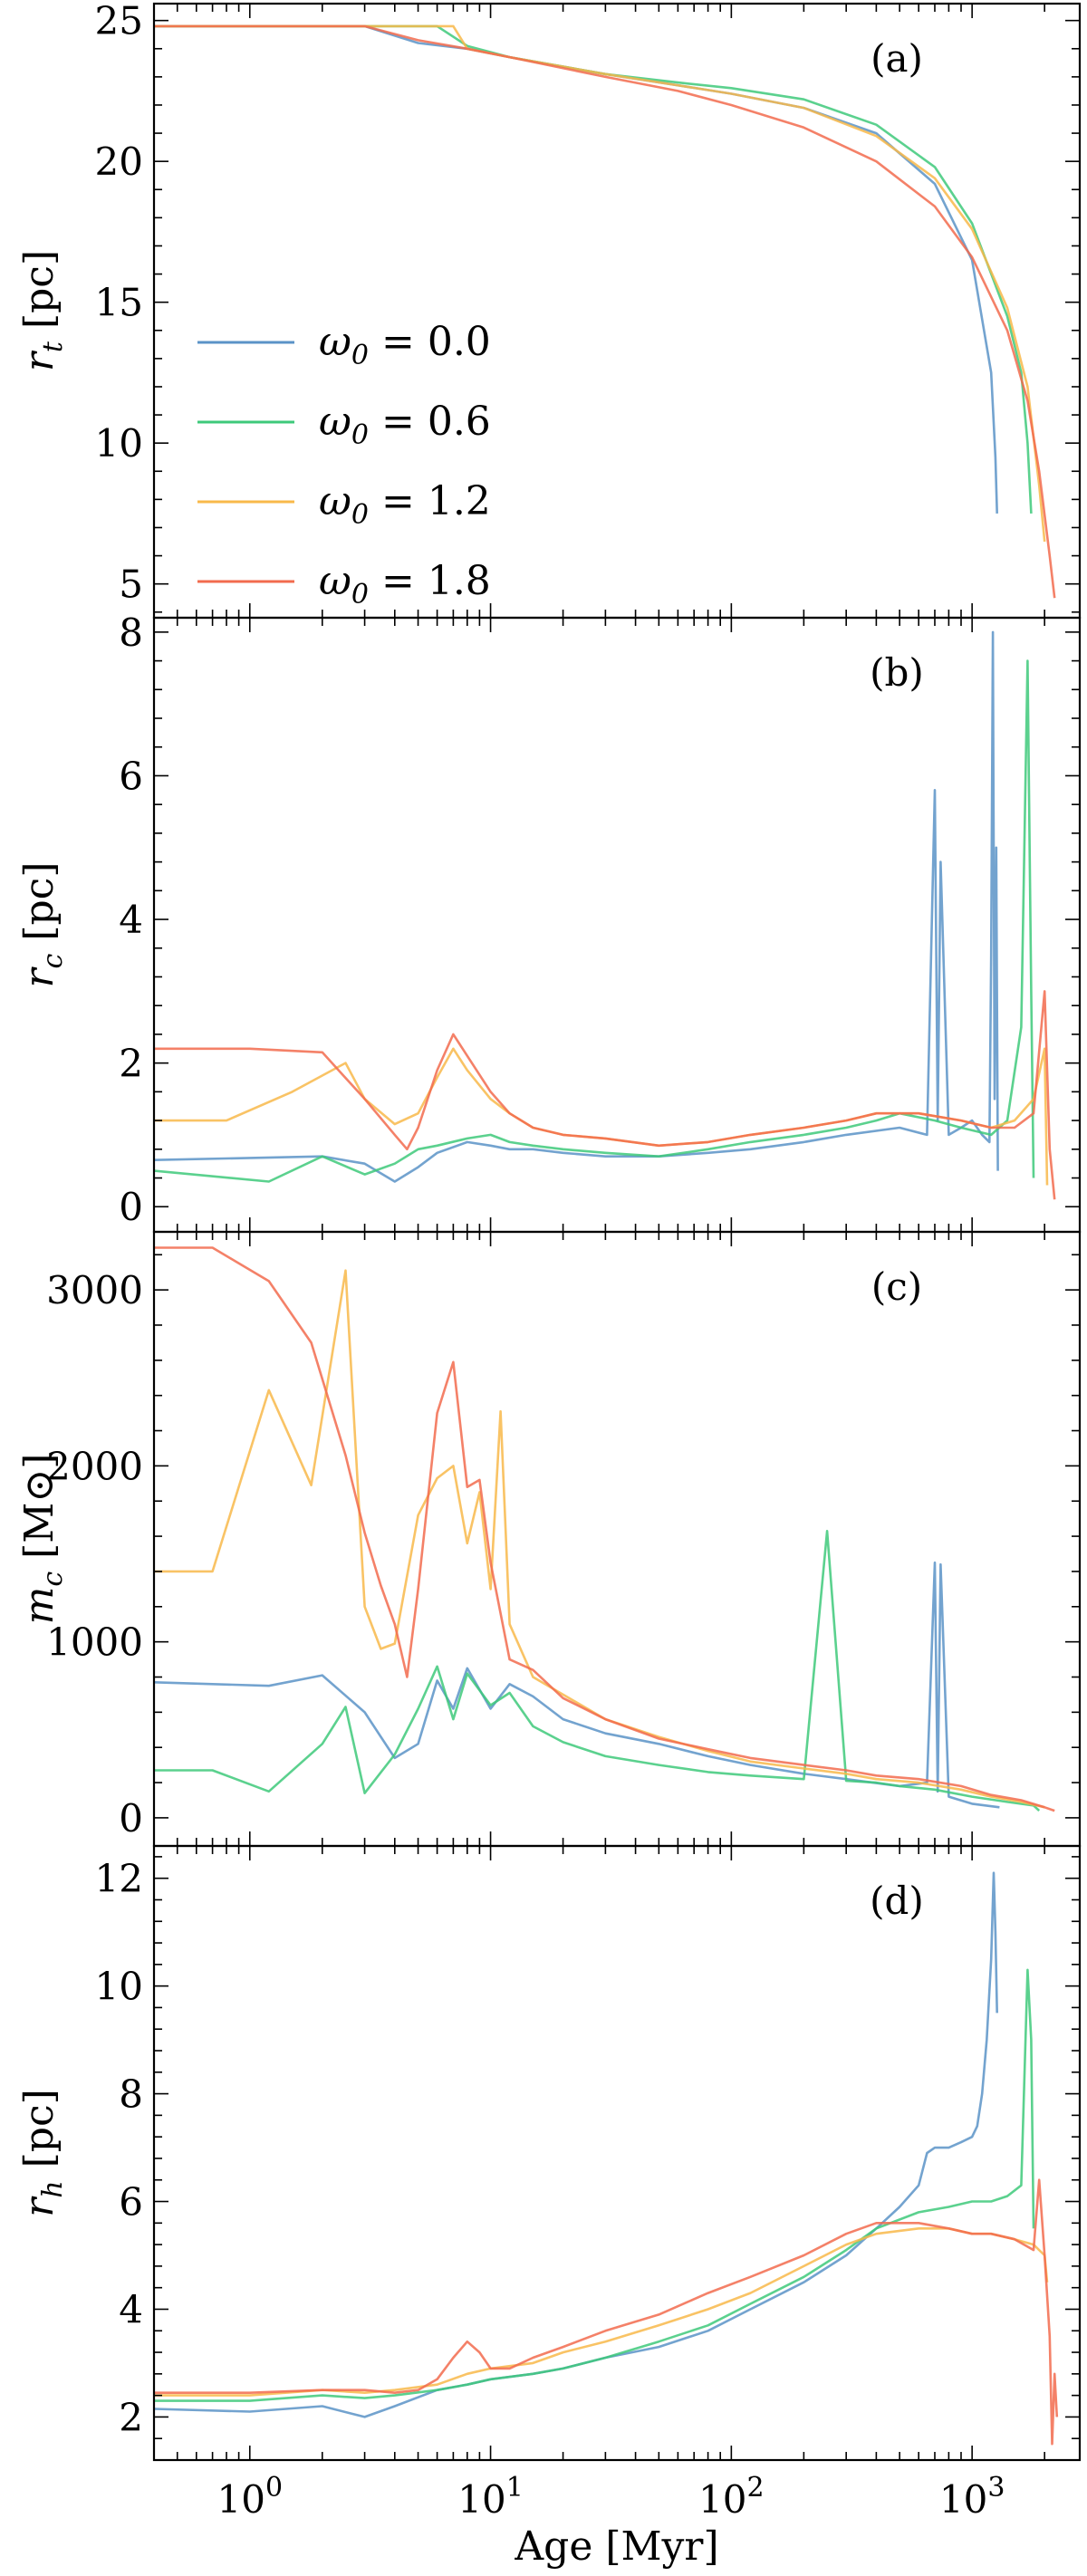 This screenshot has width=1087, height=2576. What do you see at coordinates (405, 504) in the screenshot?
I see `legend-entry: ω0 = 1.2` at bounding box center [405, 504].